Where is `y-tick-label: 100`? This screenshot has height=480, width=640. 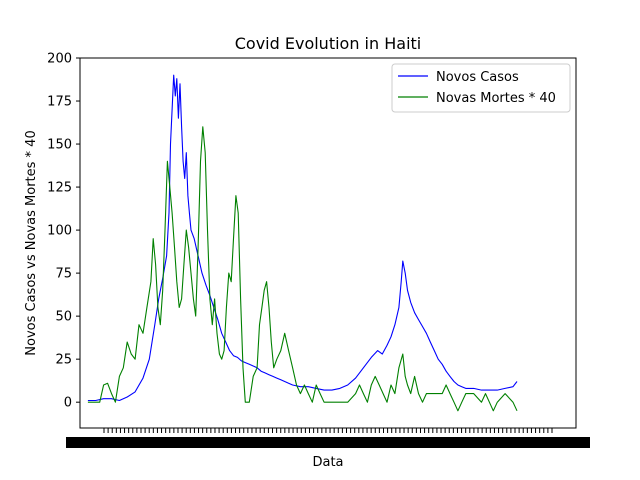
y-tick-label: 100 is located at coordinates (59, 231).